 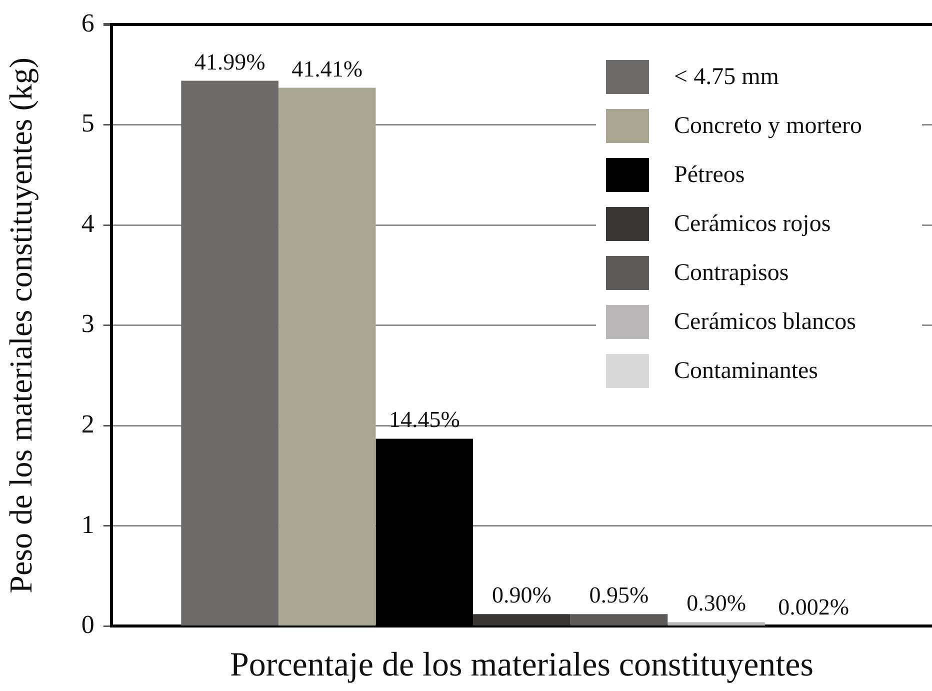 I want to click on y-tick-label: 6, so click(x=87, y=23).